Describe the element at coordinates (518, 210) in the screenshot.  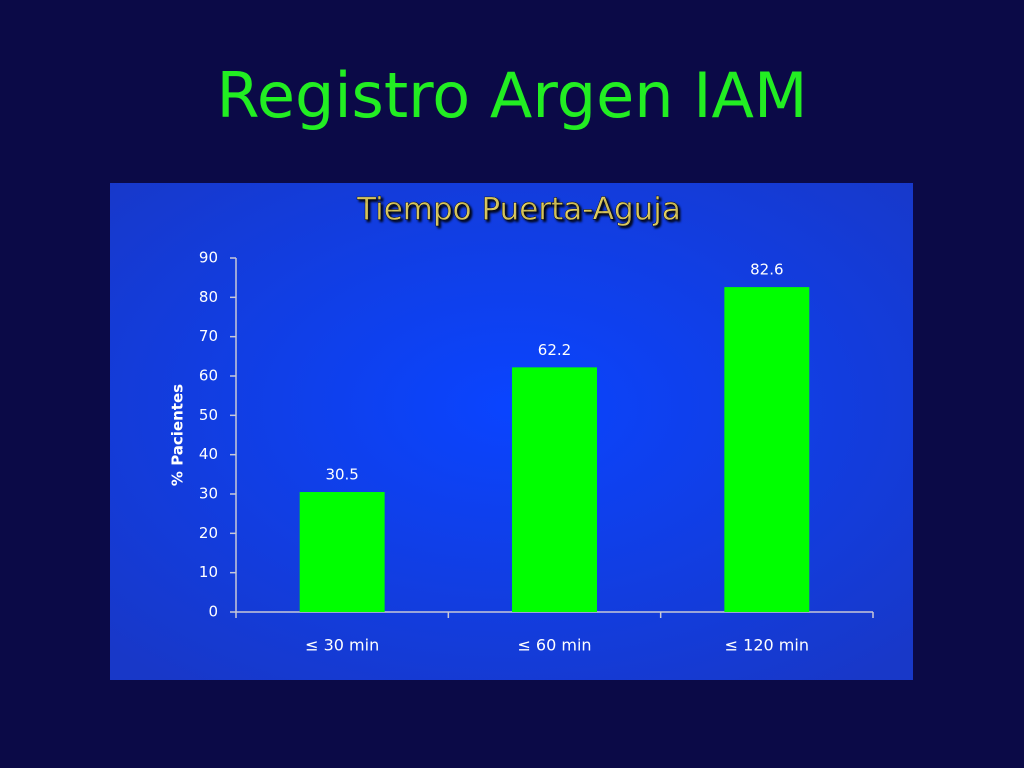
I see `chart-title: Tiempo Puerta-Aguja` at that location.